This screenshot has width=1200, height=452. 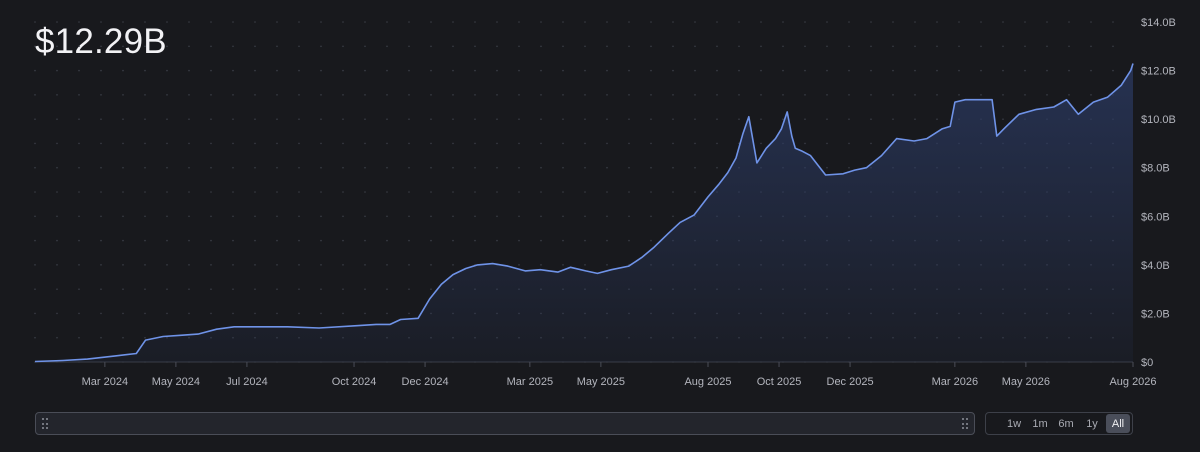 I want to click on range-button-1m: 1m, so click(x=1040, y=423).